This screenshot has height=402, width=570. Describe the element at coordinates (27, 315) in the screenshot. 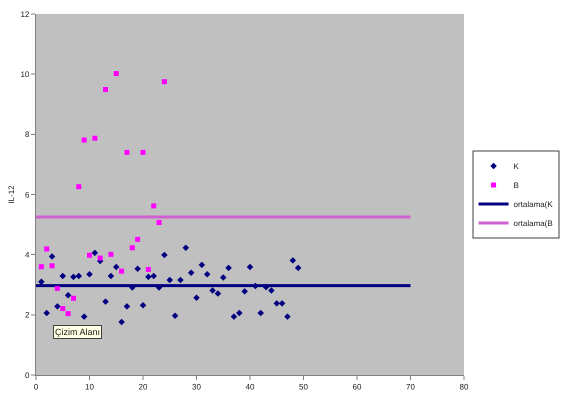

I see `y-tick-label: 2` at that location.